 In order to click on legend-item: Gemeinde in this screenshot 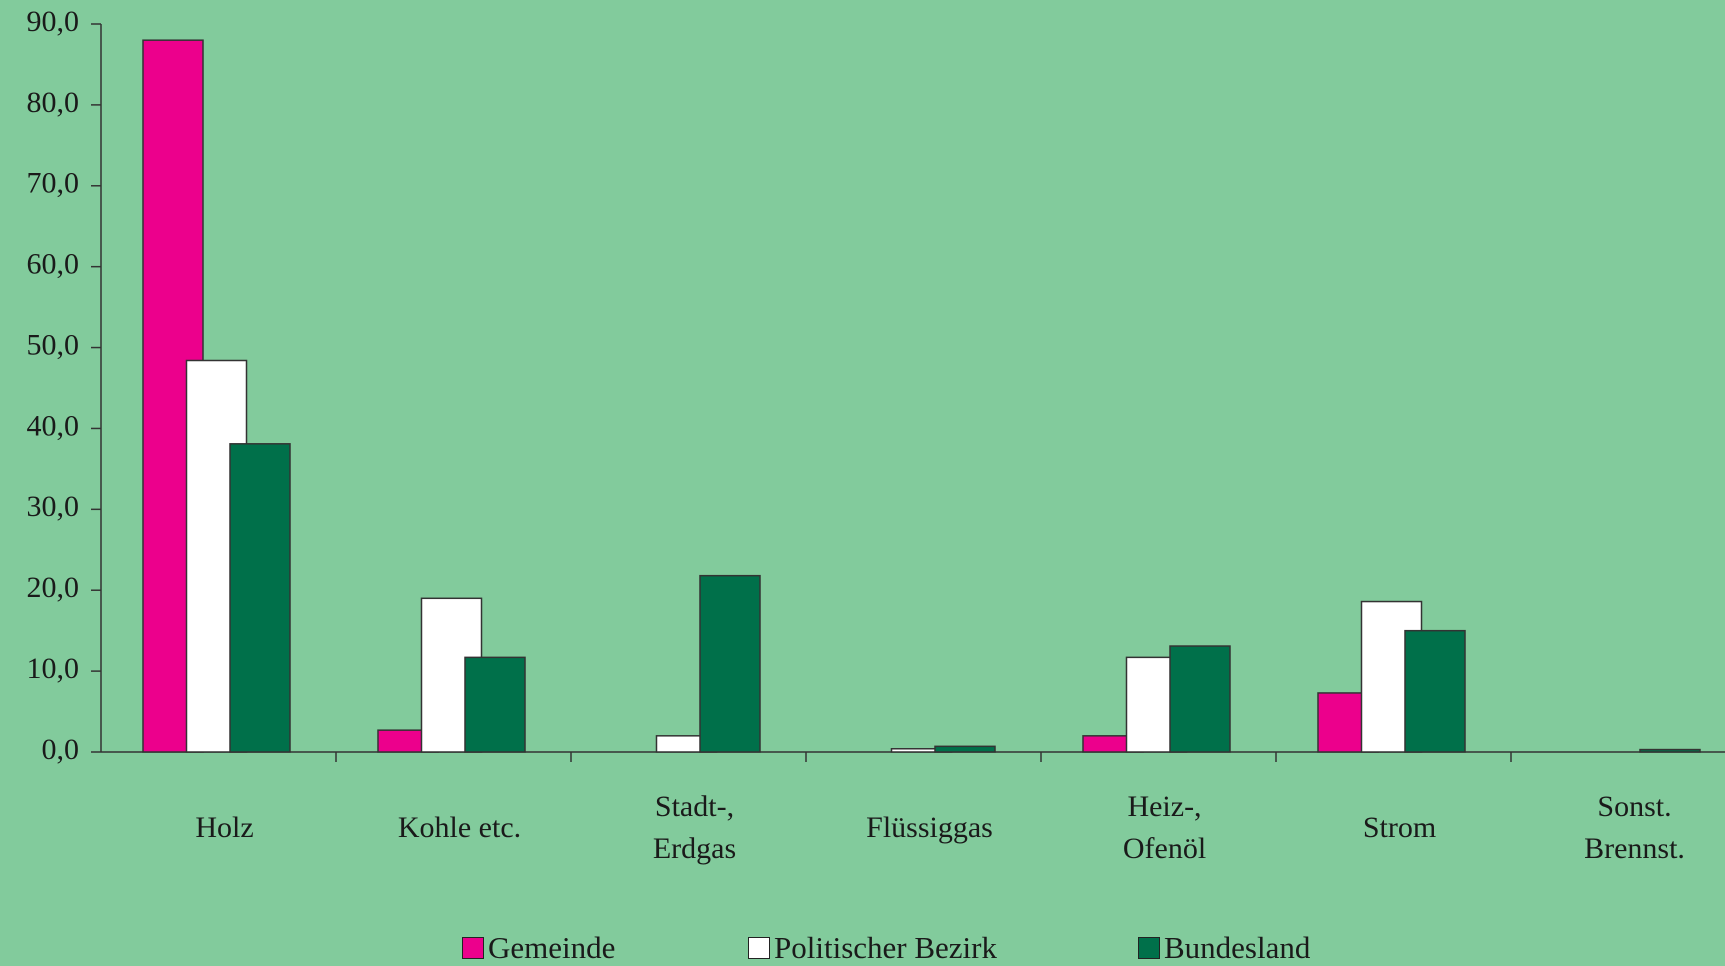, I will do `click(538, 948)`.